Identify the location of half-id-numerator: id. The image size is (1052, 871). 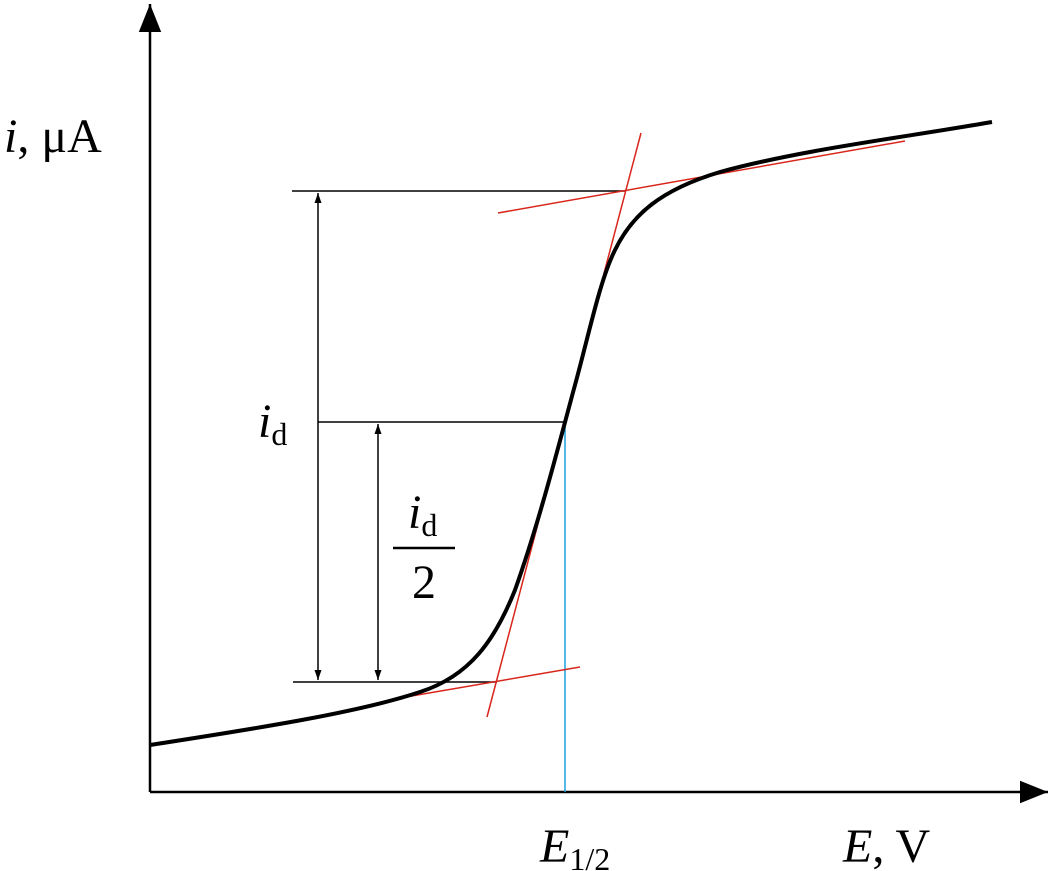
(422, 514).